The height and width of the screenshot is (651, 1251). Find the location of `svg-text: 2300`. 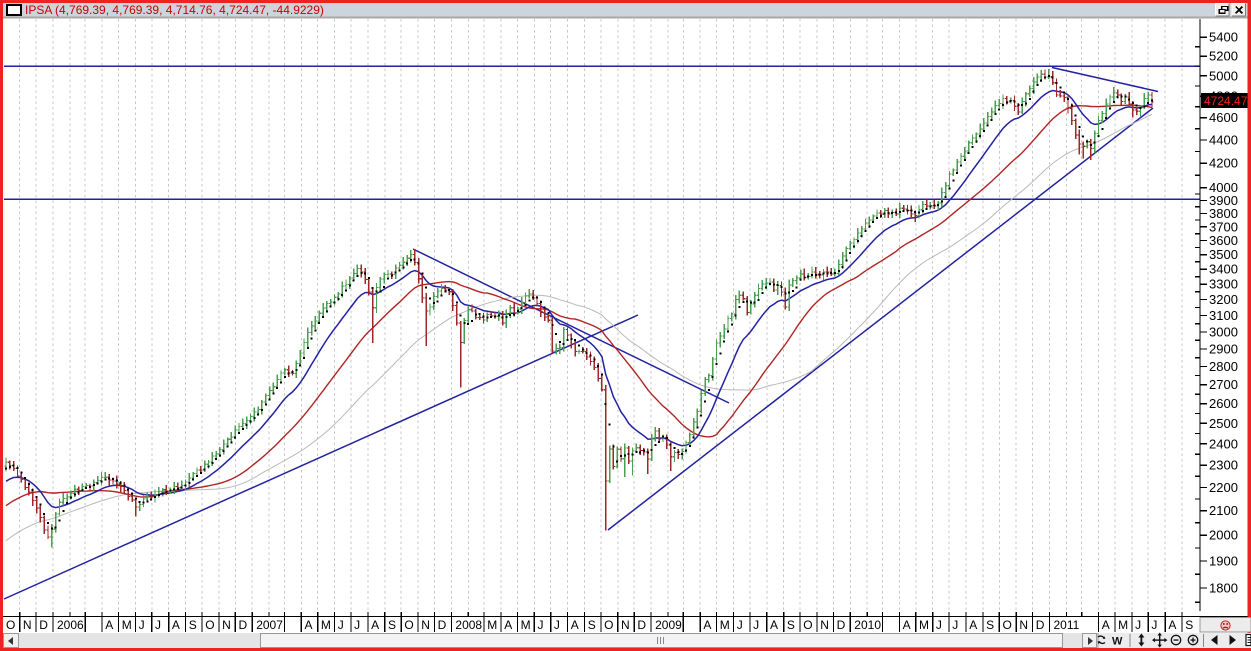

svg-text: 2300 is located at coordinates (1223, 465).